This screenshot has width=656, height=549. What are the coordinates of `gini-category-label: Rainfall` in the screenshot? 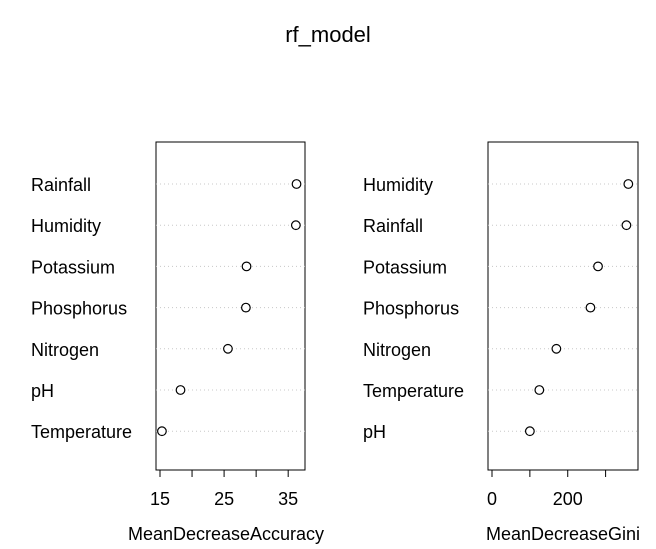 It's located at (393, 226).